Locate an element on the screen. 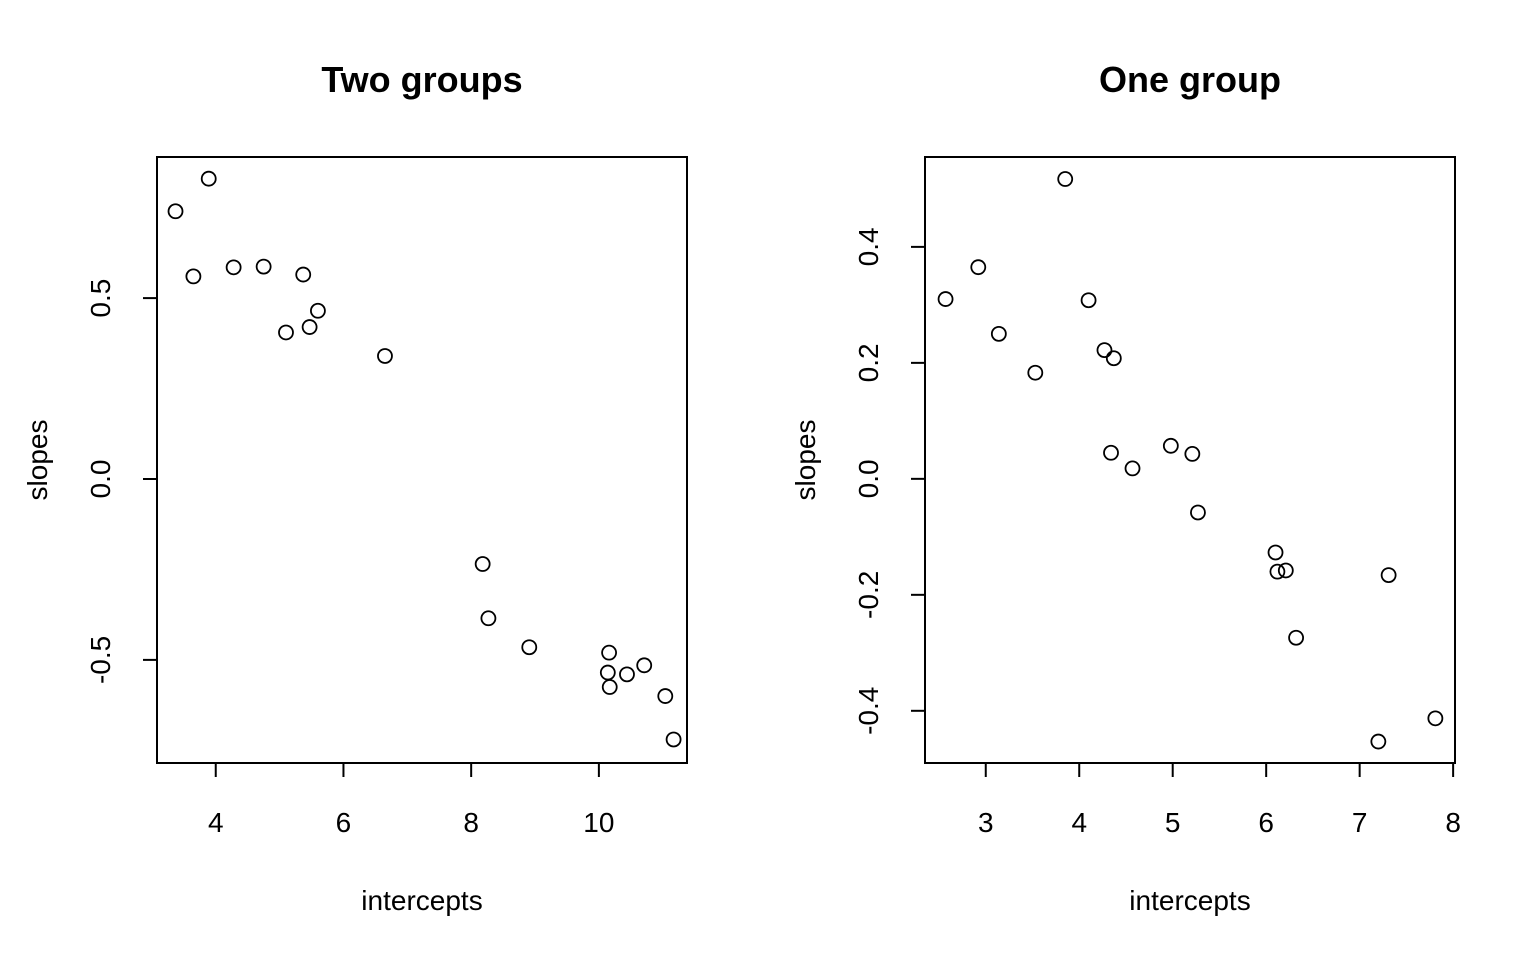  x-tick-label: 7 is located at coordinates (1360, 822).